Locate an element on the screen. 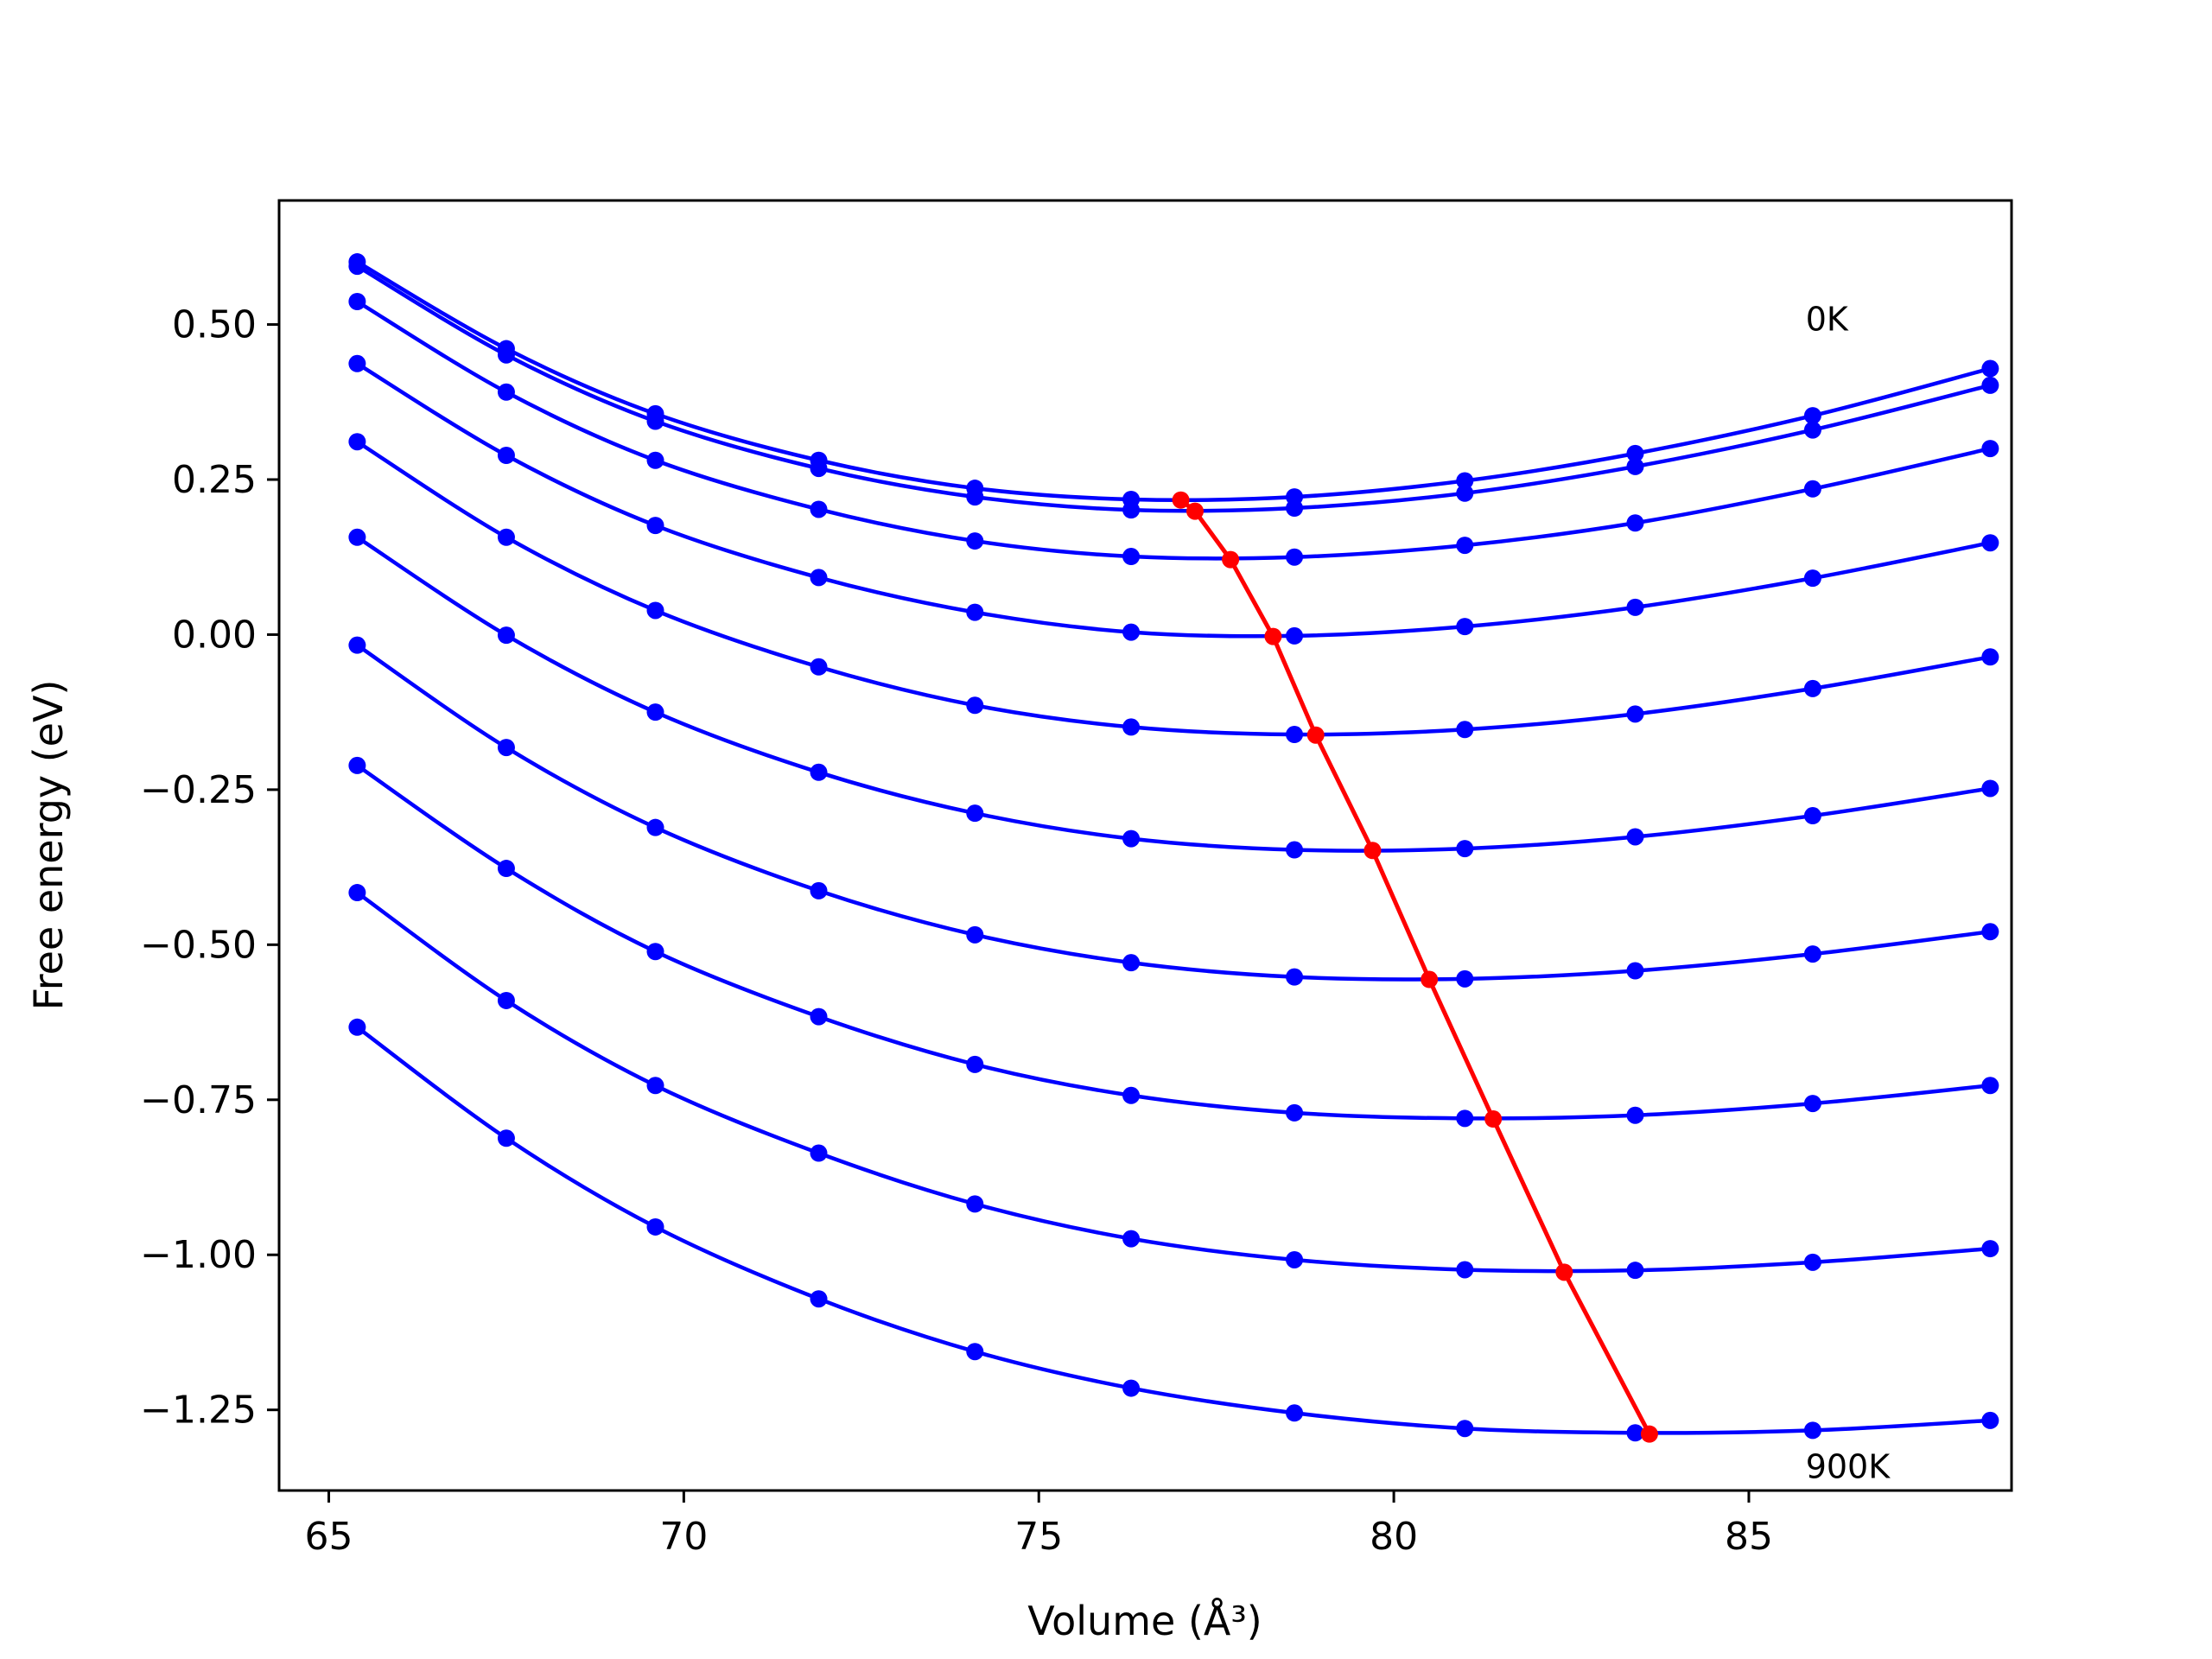 The height and width of the screenshot is (1659, 2212). annotation-1: 900K is located at coordinates (1848, 1467).